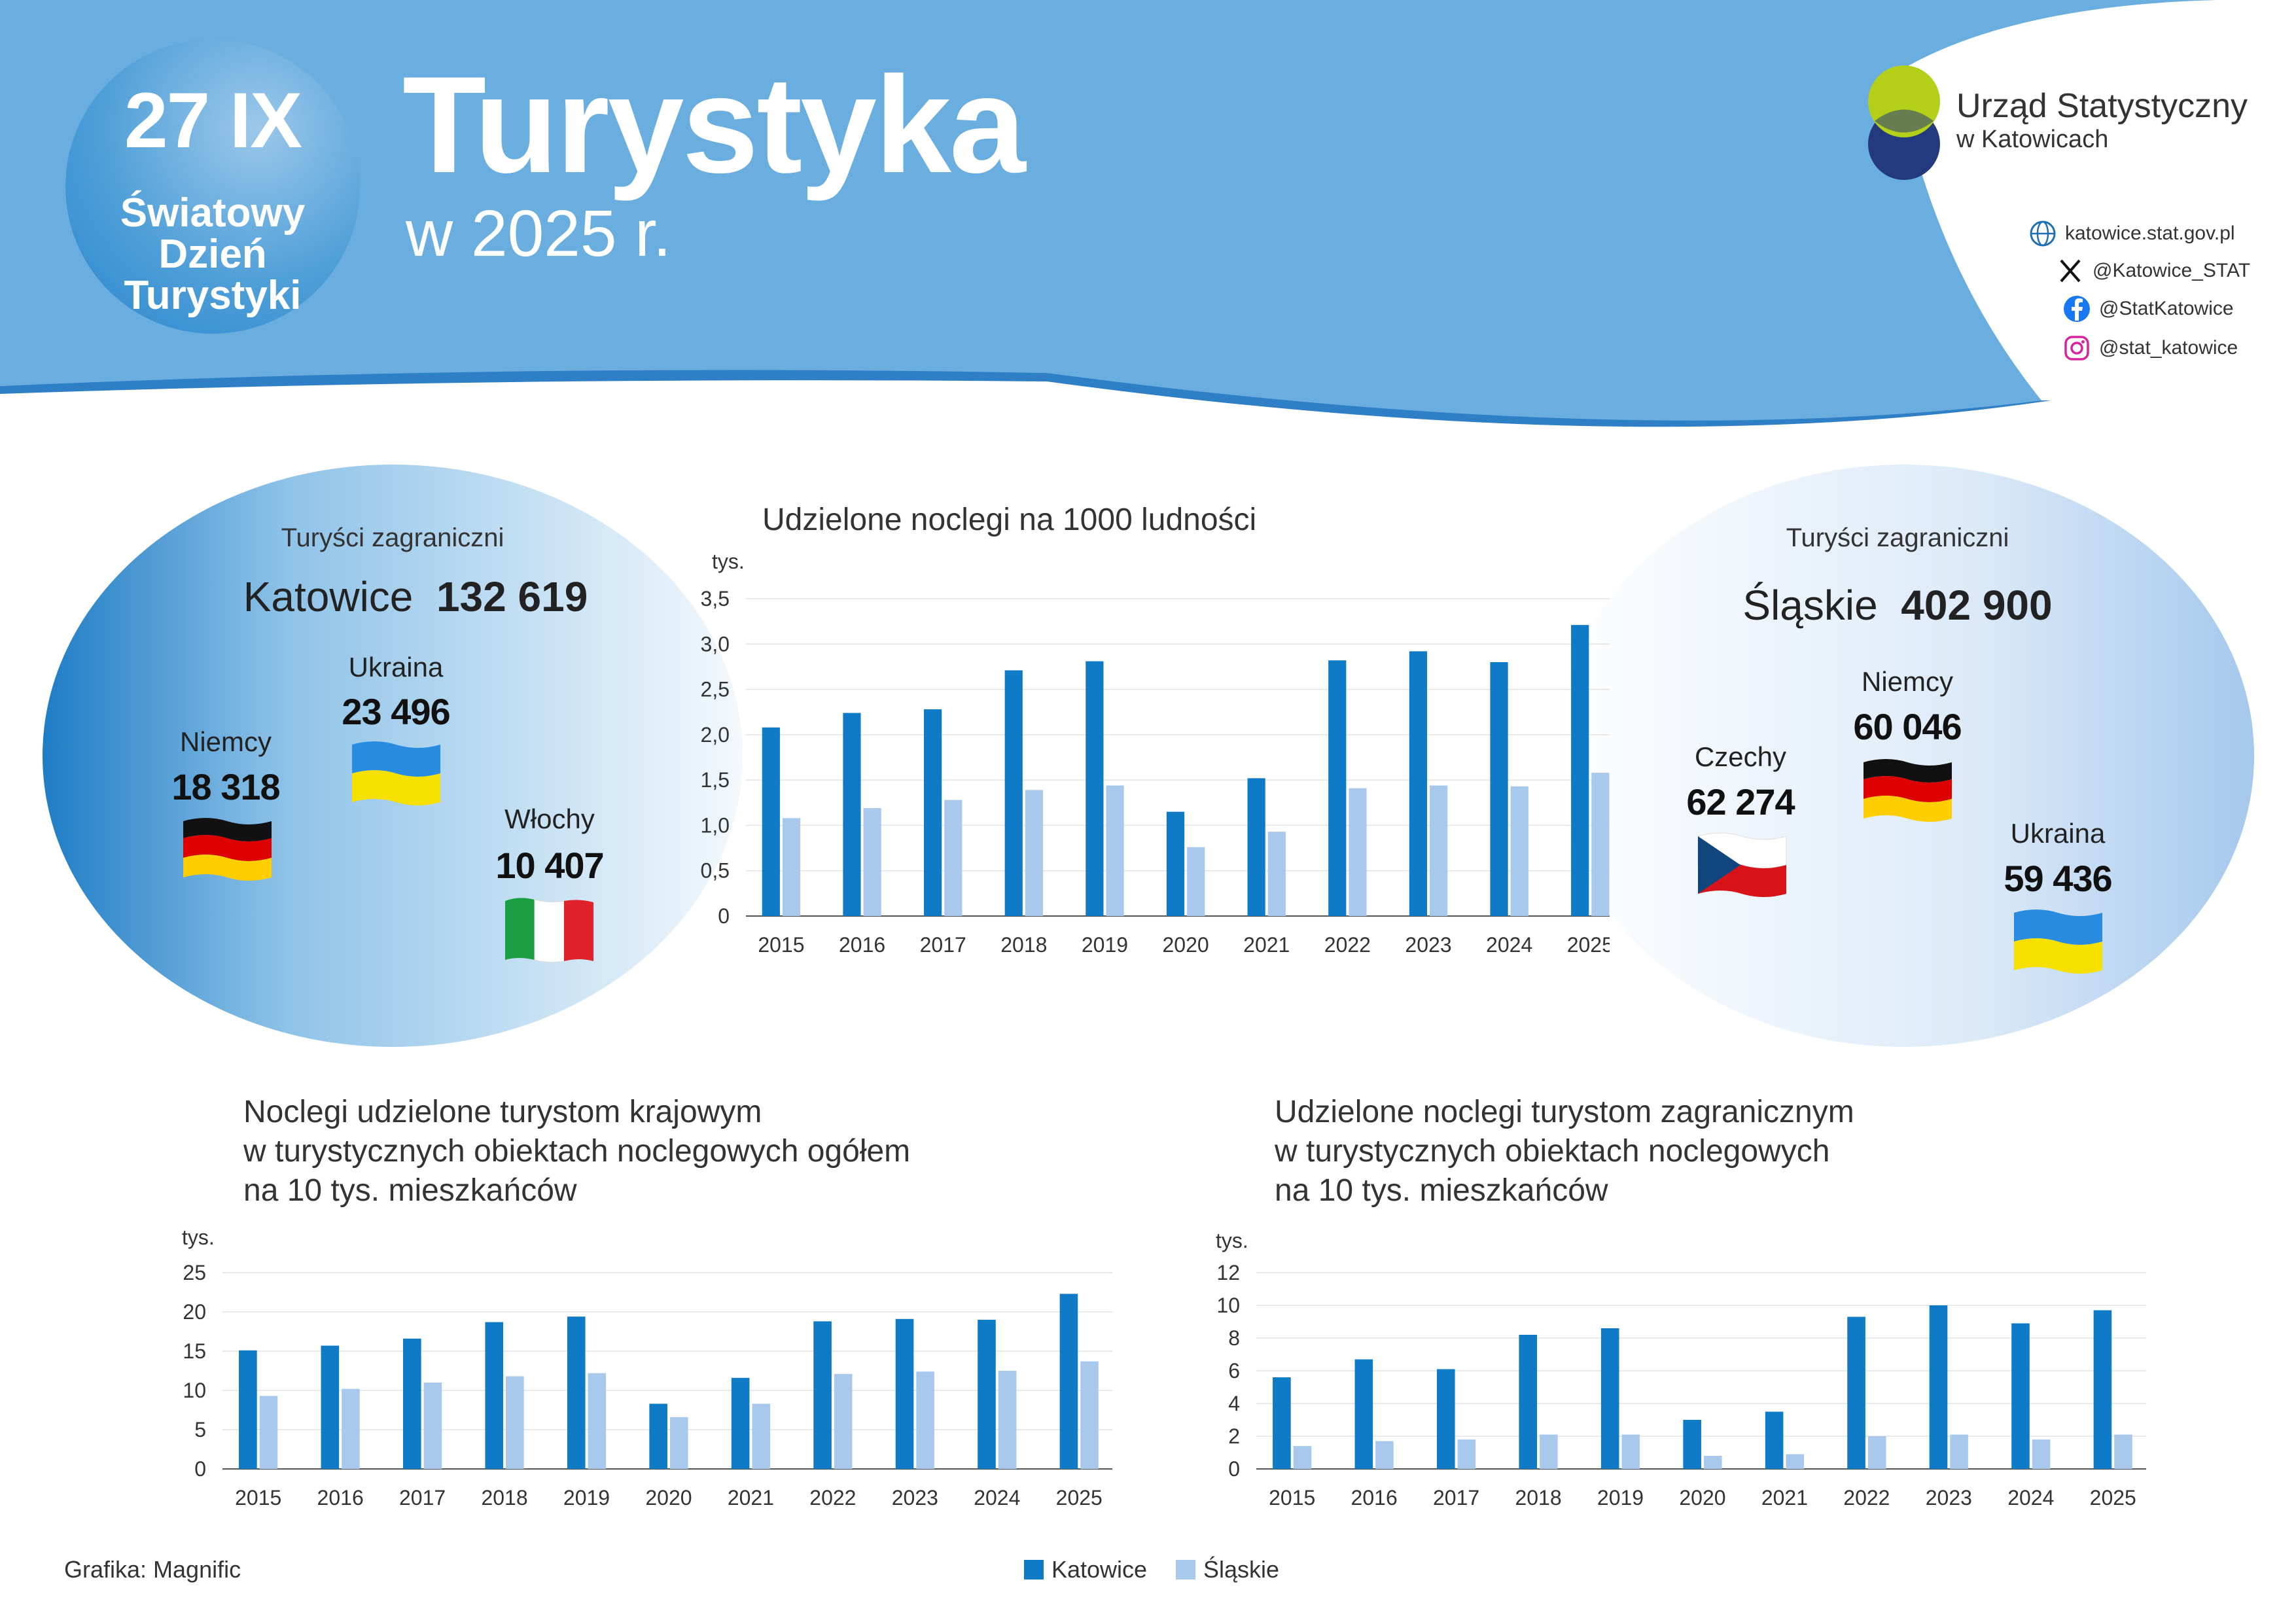 The height and width of the screenshot is (1624, 2296). What do you see at coordinates (1442, 1190) in the screenshot?
I see `chart3-title-line-3: na 10 tys. mieszkańców` at bounding box center [1442, 1190].